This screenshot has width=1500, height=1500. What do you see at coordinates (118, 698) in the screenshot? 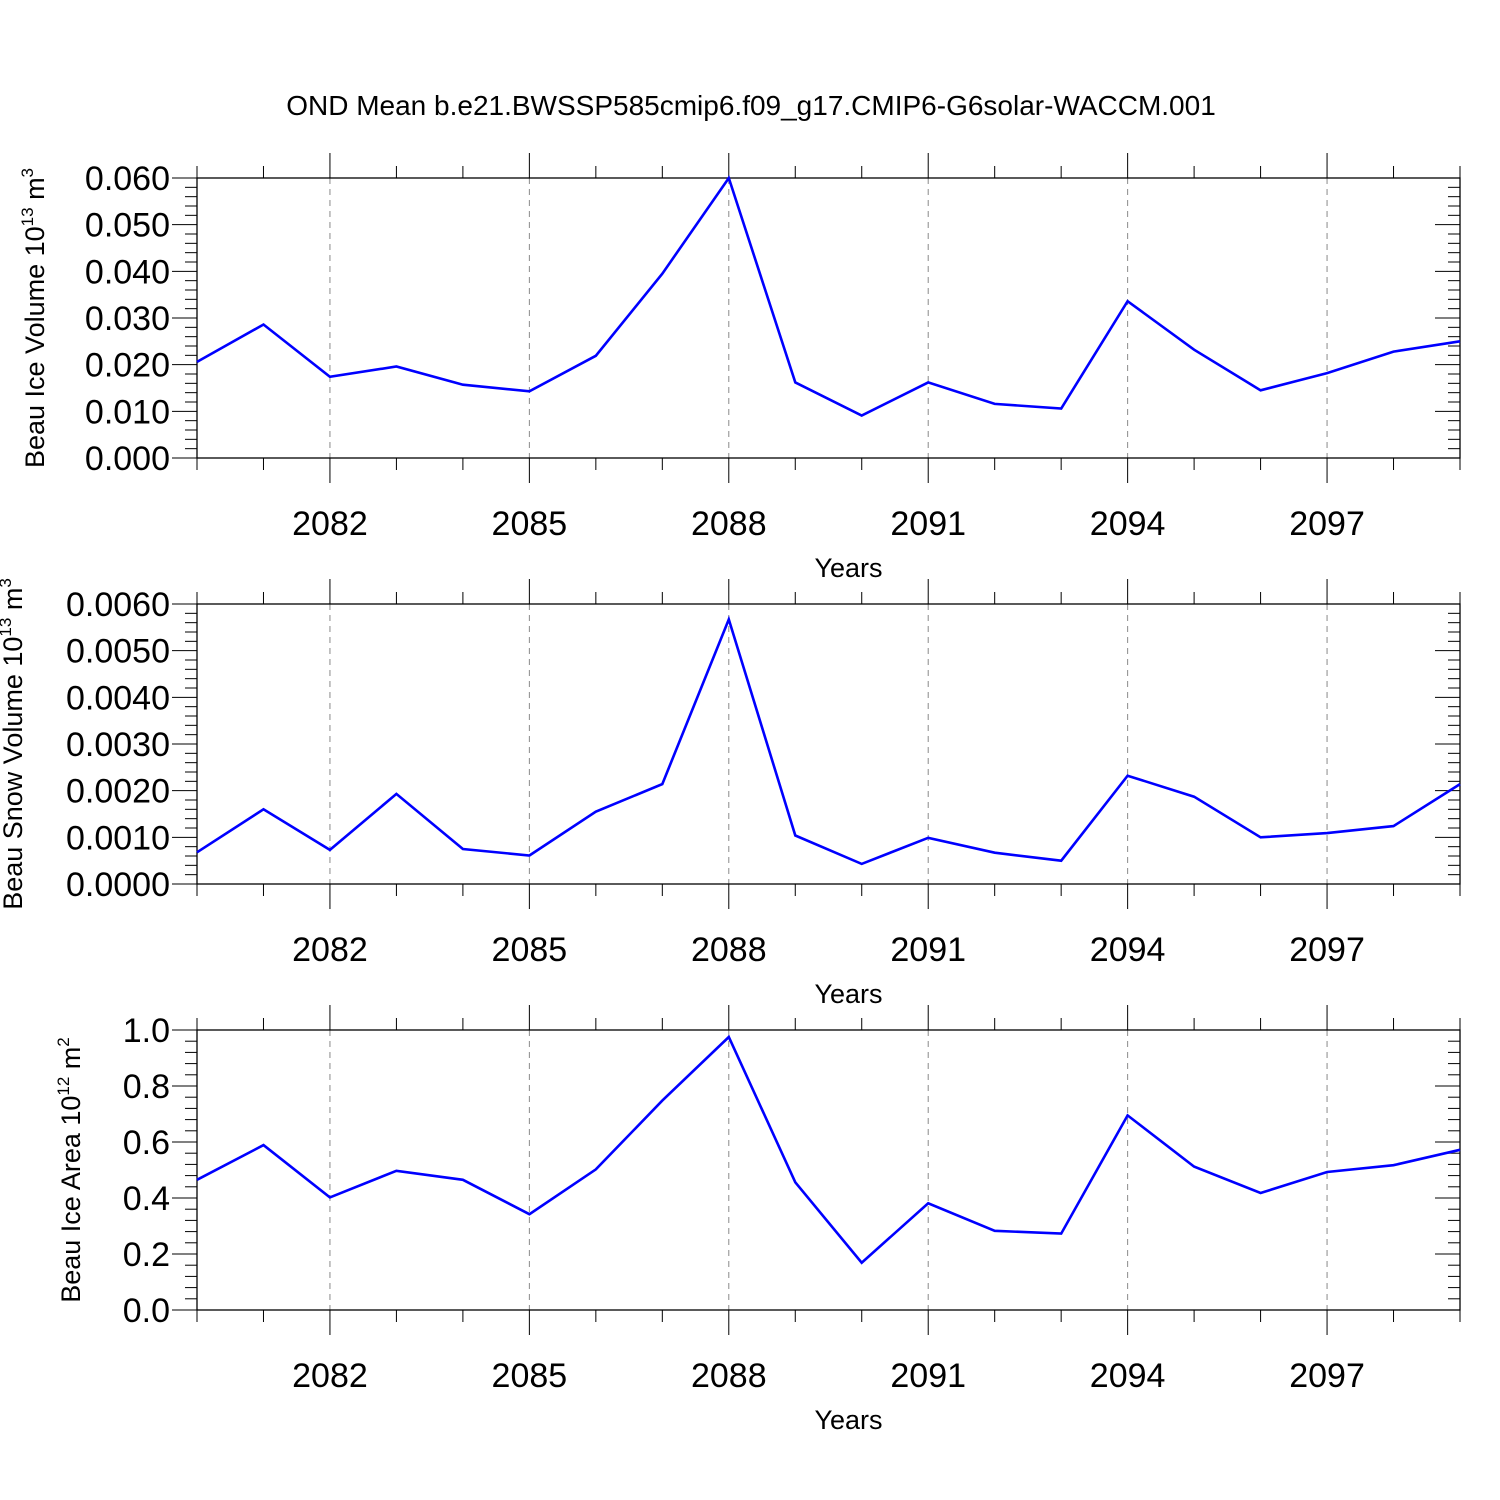
I see `snow-volume-y-tick-label: 0.0040` at bounding box center [118, 698].